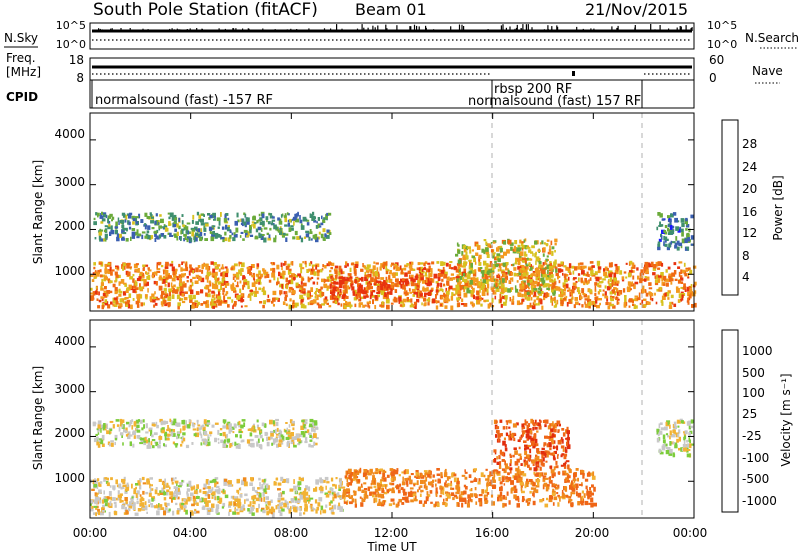 The image size is (800, 554). Describe the element at coordinates (746, 277) in the screenshot. I see `power-cbar-tick-4: 4` at that location.